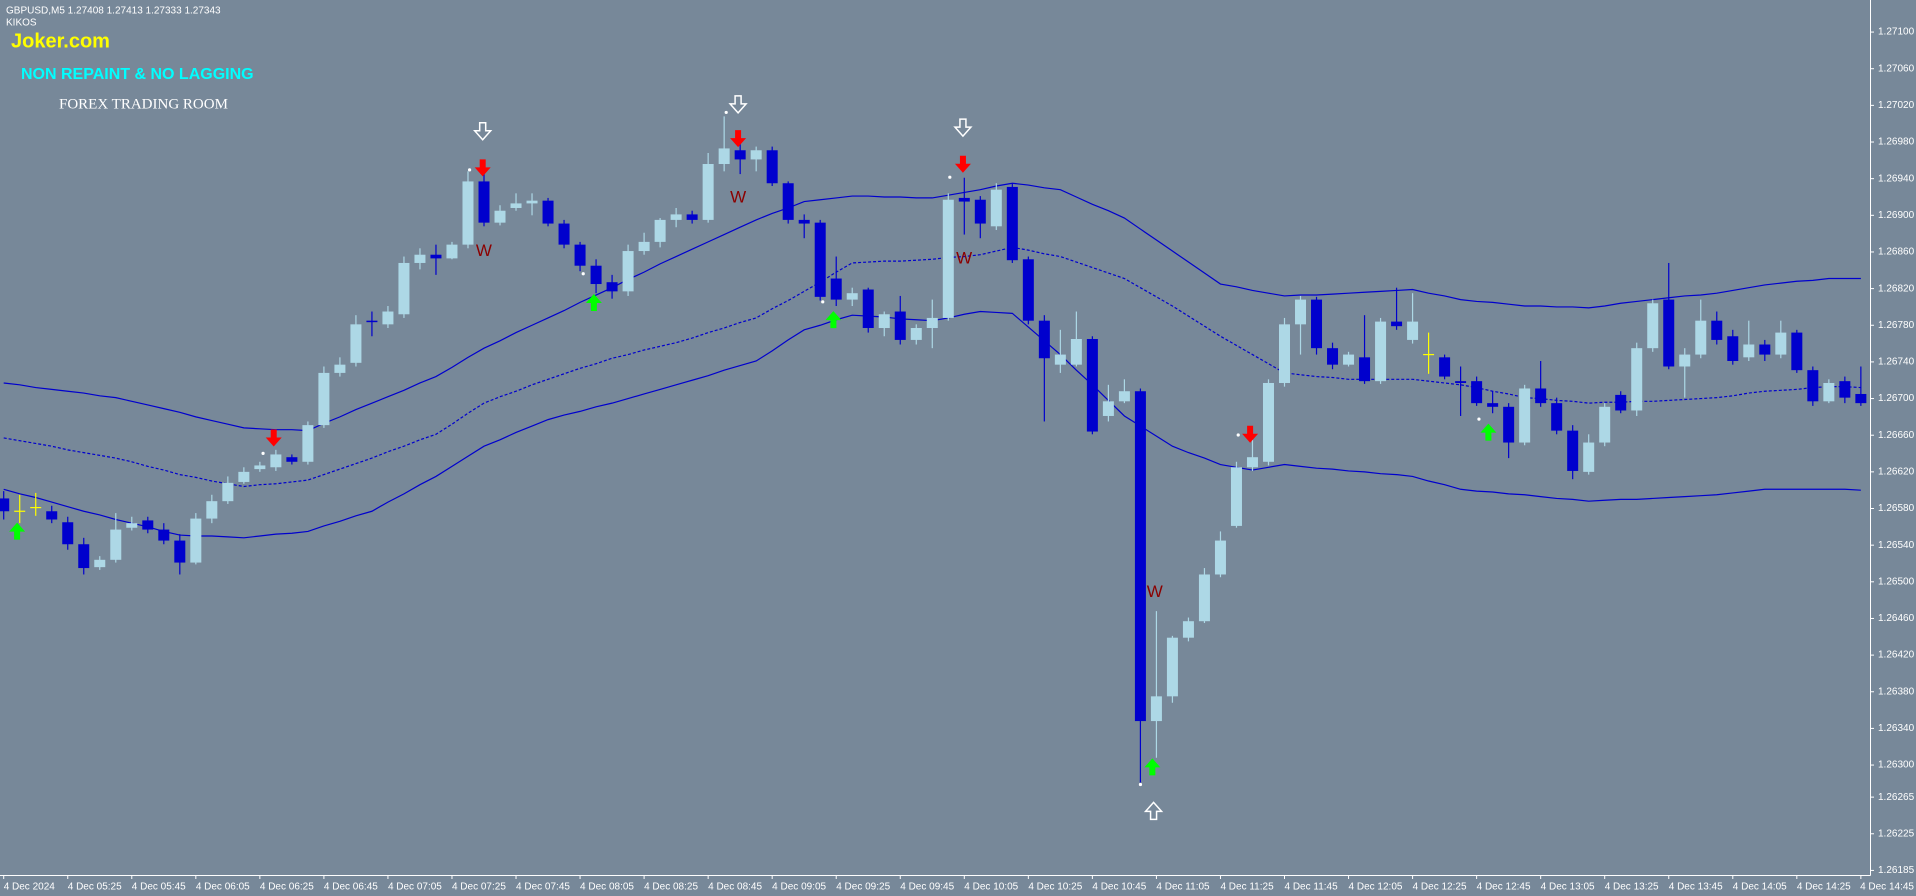 The image size is (1916, 896). What do you see at coordinates (21, 23) in the screenshot?
I see `indicator-name: KIKOS` at bounding box center [21, 23].